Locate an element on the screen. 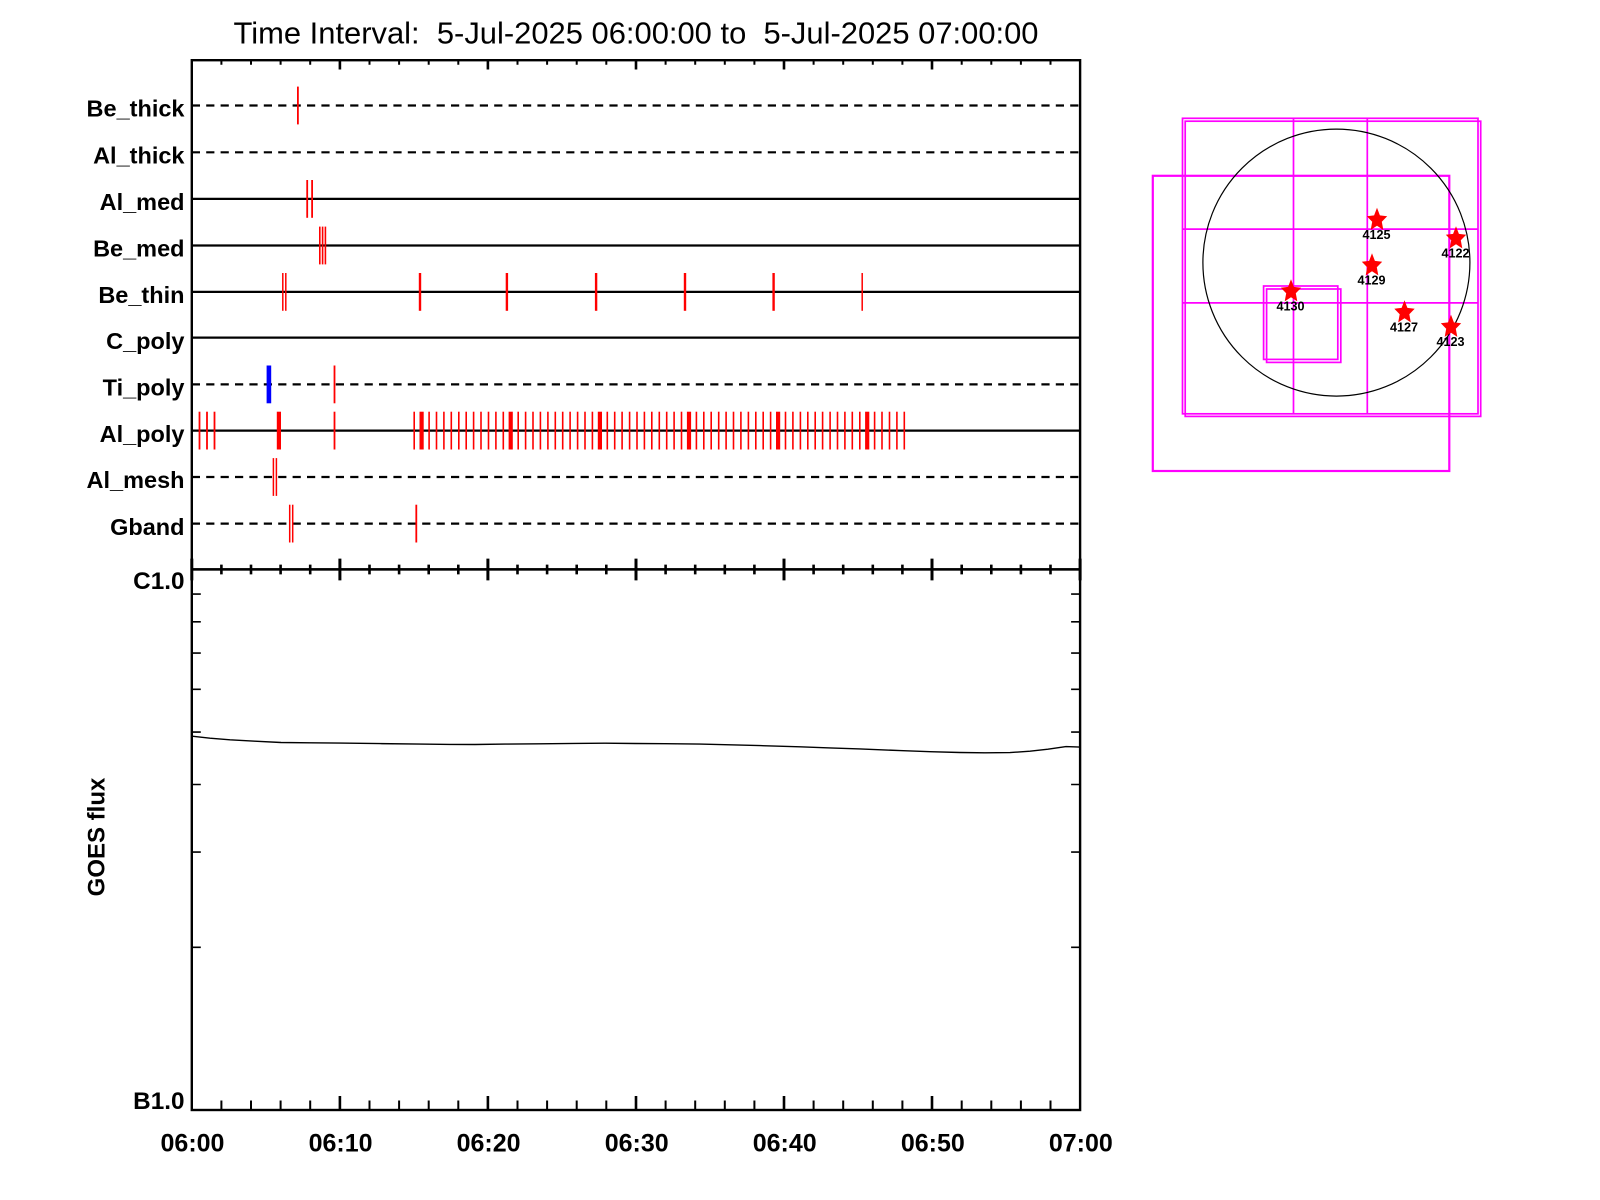  svg-text: B1.0 is located at coordinates (158, 1101).